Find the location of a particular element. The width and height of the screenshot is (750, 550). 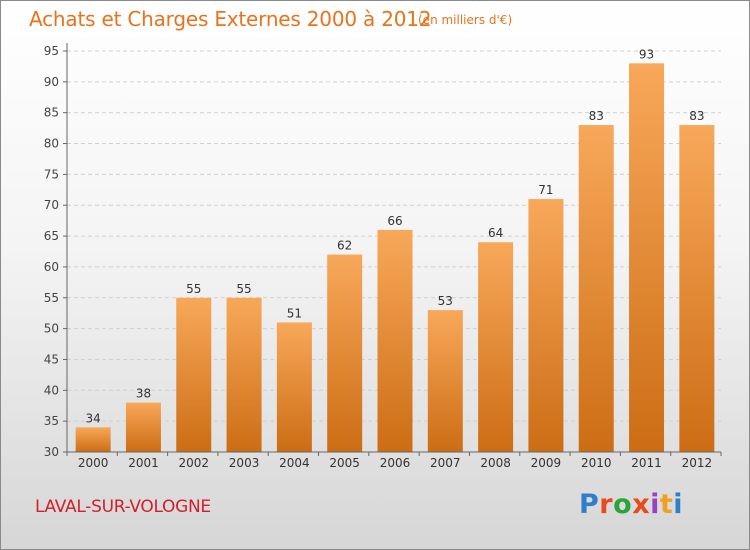

bar-2001 is located at coordinates (143, 427).